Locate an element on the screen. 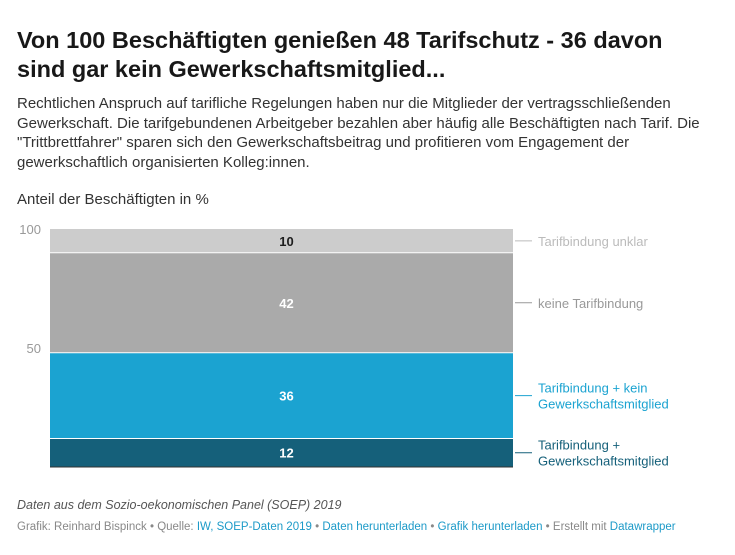 This screenshot has width=735, height=555. legend-label-line: Tarifbindung + is located at coordinates (579, 445).